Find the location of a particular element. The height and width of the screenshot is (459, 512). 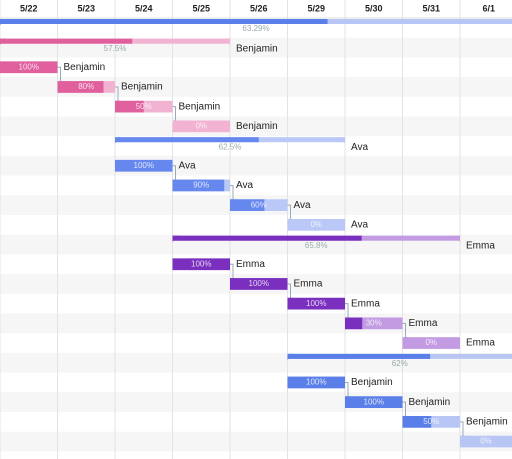

task-progress-label: 30% is located at coordinates (374, 322).